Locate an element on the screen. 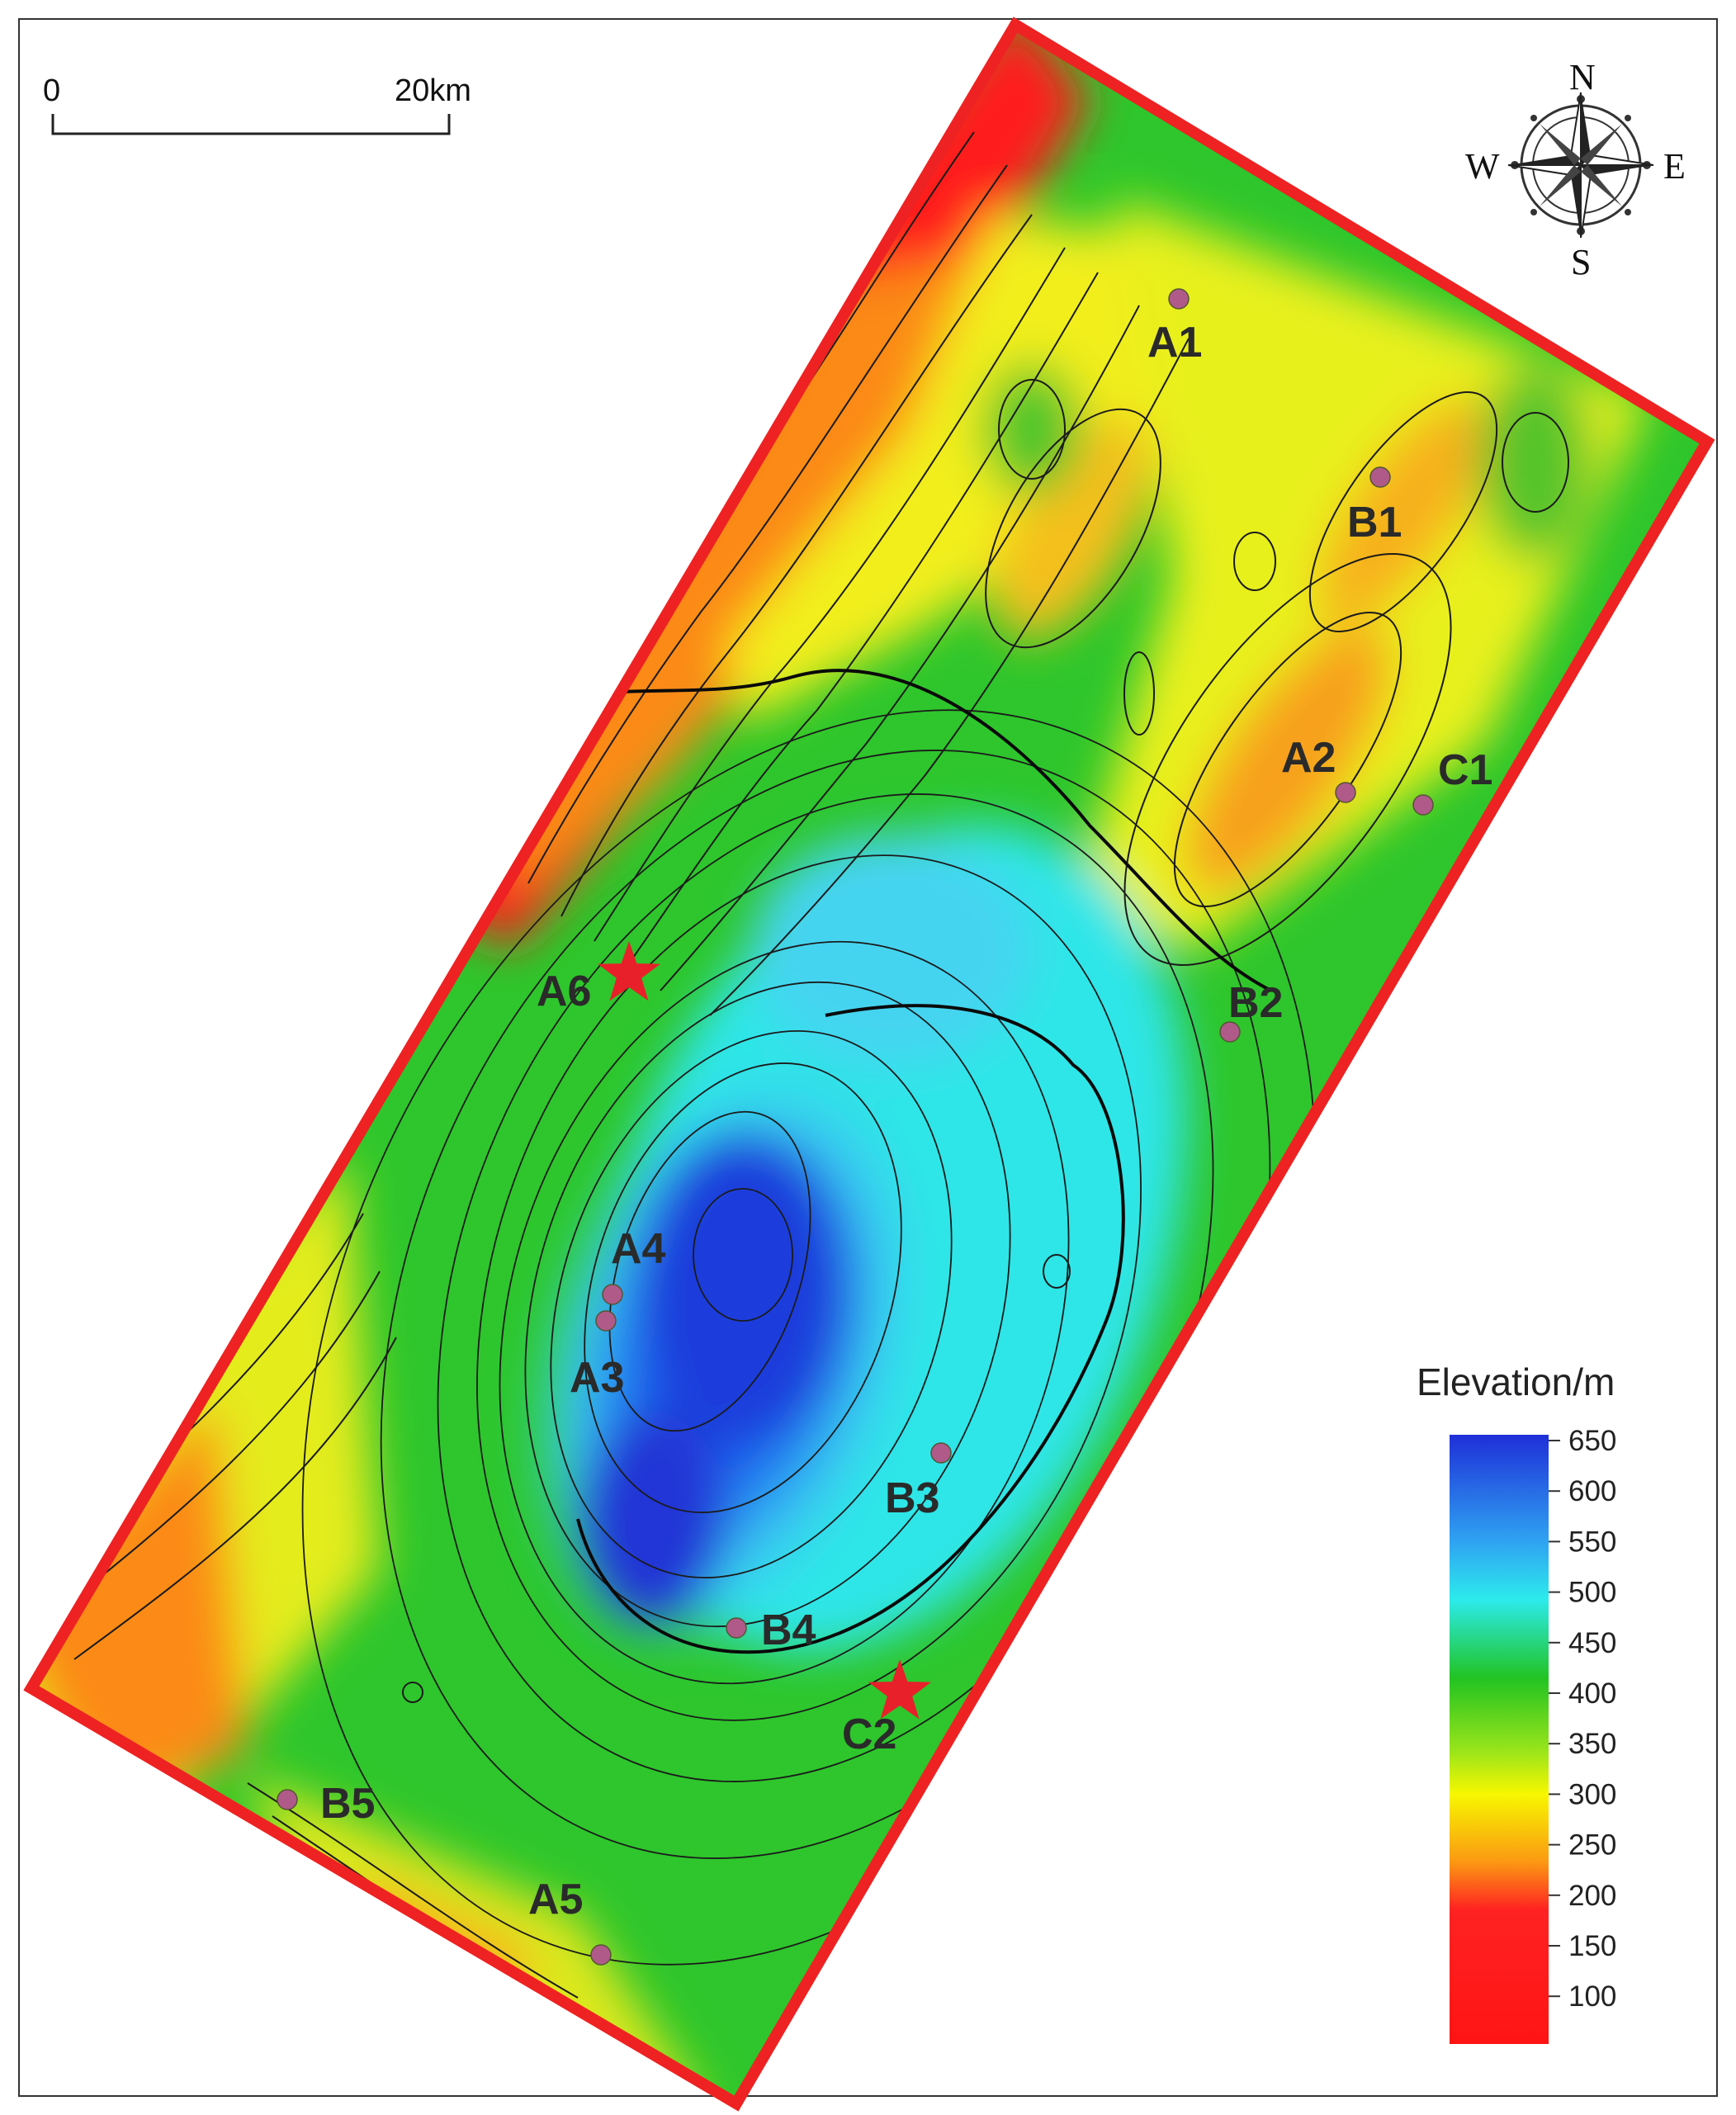 The image size is (1736, 2115). well-a5-marker is located at coordinates (601, 1955).